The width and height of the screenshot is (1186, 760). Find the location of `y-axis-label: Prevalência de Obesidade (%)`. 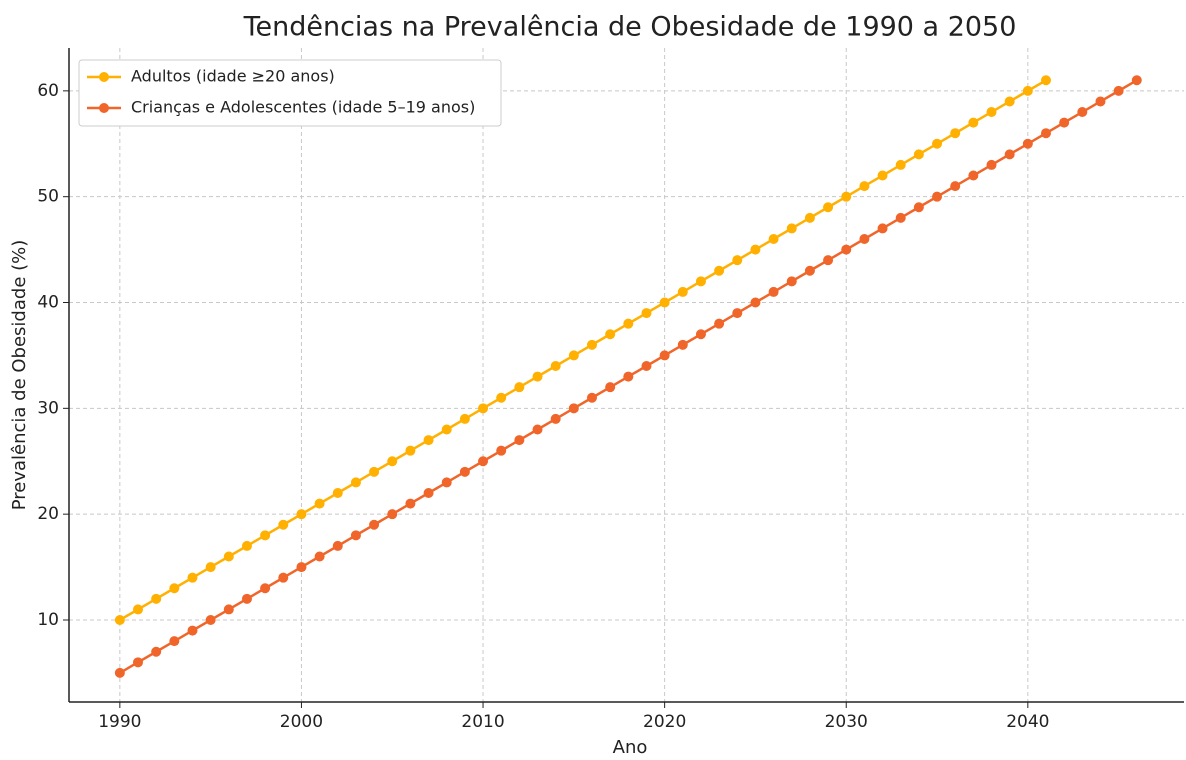

y-axis-label: Prevalência de Obesidade (%) is located at coordinates (19, 375).